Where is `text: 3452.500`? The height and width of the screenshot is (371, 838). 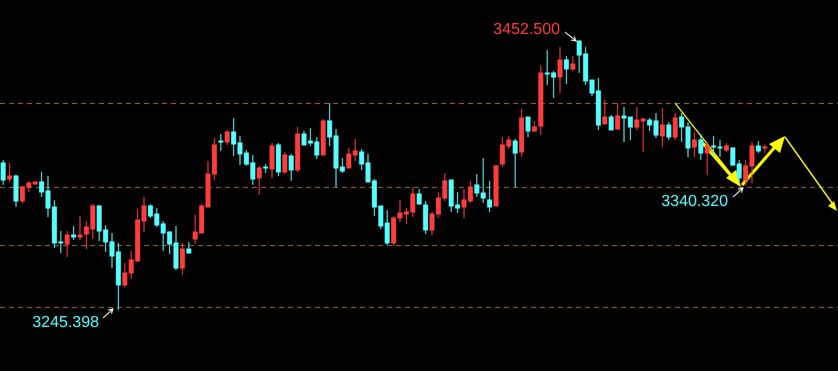
text: 3452.500 is located at coordinates (526, 29).